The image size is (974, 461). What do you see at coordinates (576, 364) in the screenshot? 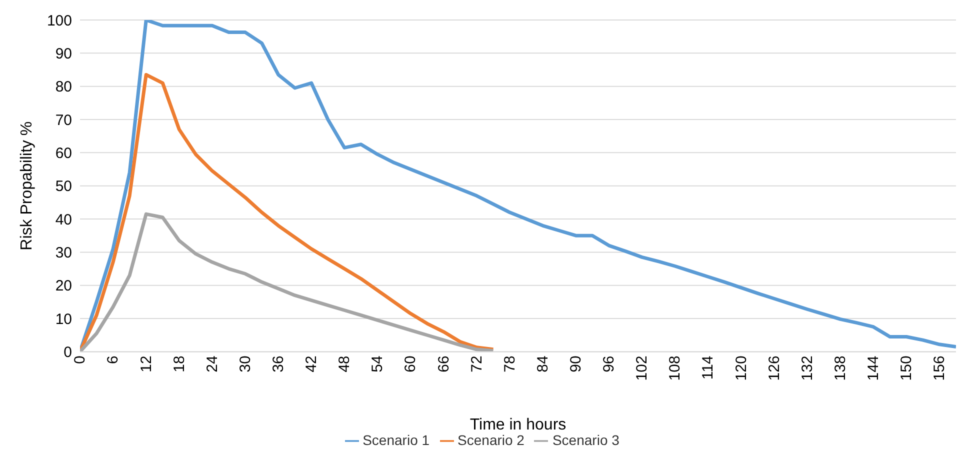
I see `x-tick-label: 90` at bounding box center [576, 364].